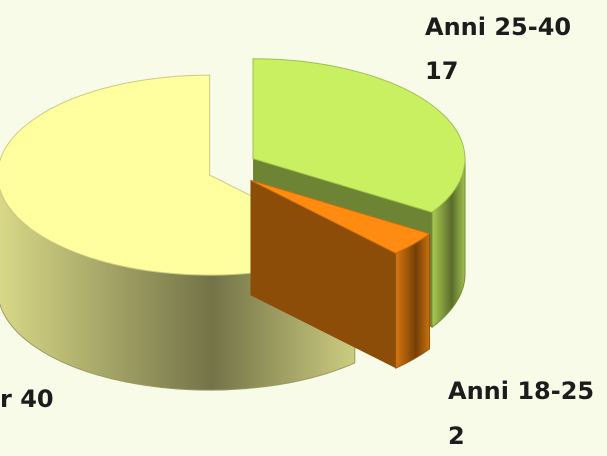  Describe the element at coordinates (323, 274) in the screenshot. I see `slice-face` at that location.